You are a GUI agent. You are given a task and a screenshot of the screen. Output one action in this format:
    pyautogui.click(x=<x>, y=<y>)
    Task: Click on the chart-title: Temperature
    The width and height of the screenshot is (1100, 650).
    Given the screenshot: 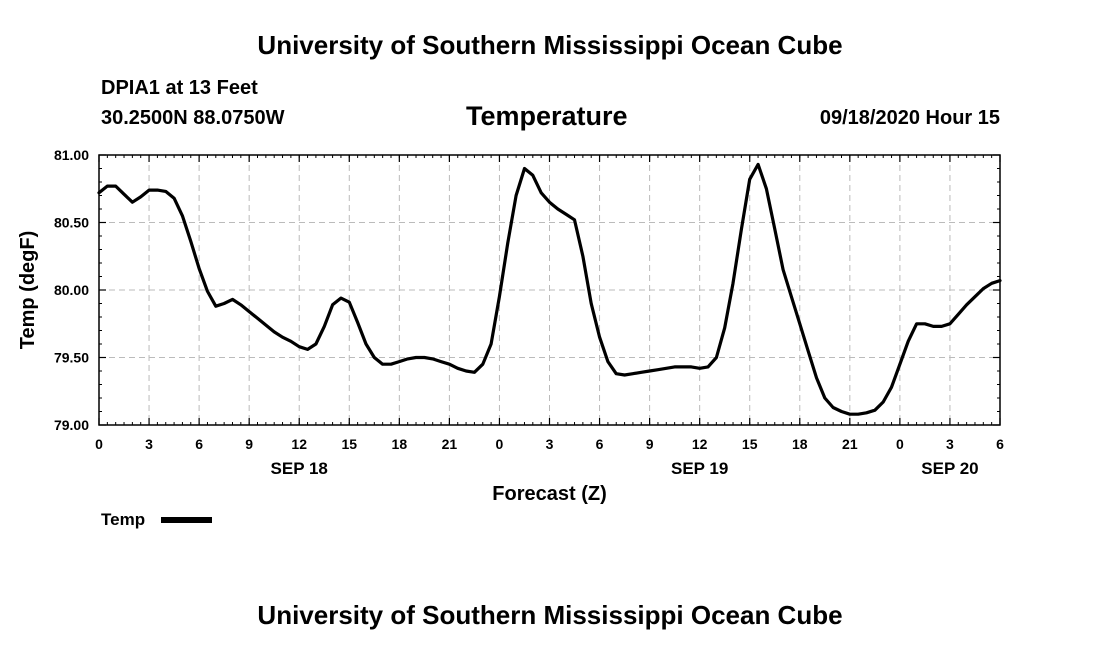 What is the action you would take?
    pyautogui.click(x=547, y=116)
    